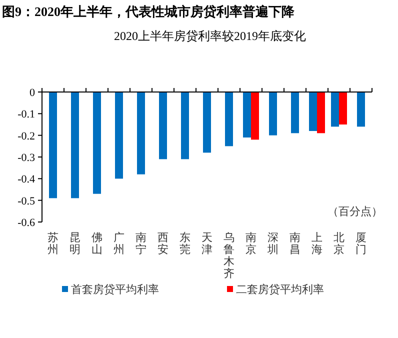  I want to click on x-tick-label: 南京, so click(251, 243).